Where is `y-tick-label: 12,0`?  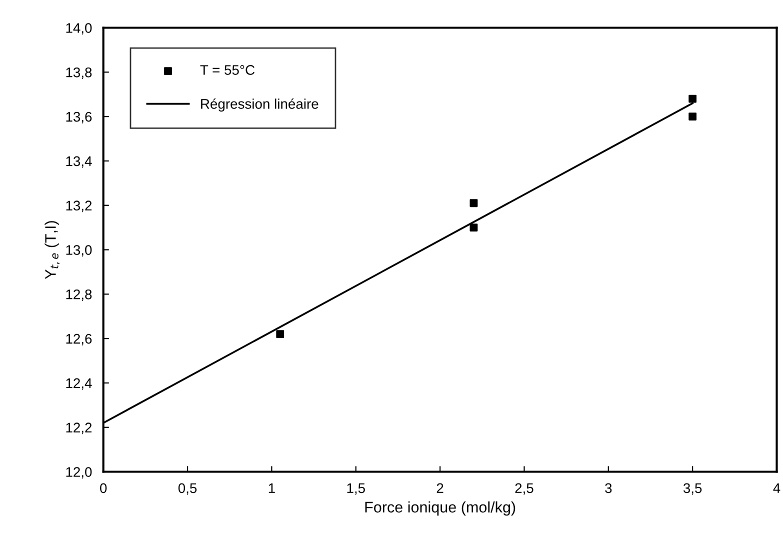
y-tick-label: 12,0 is located at coordinates (79, 473).